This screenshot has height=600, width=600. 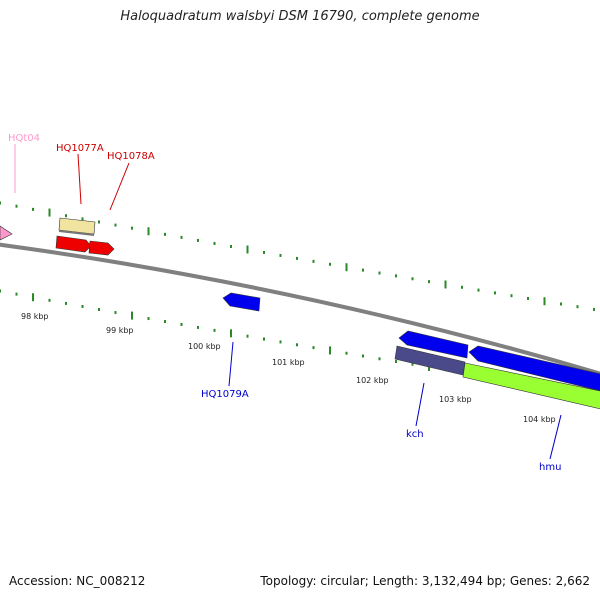 What do you see at coordinates (101, 248) in the screenshot?
I see `gene-hq1078a` at bounding box center [101, 248].